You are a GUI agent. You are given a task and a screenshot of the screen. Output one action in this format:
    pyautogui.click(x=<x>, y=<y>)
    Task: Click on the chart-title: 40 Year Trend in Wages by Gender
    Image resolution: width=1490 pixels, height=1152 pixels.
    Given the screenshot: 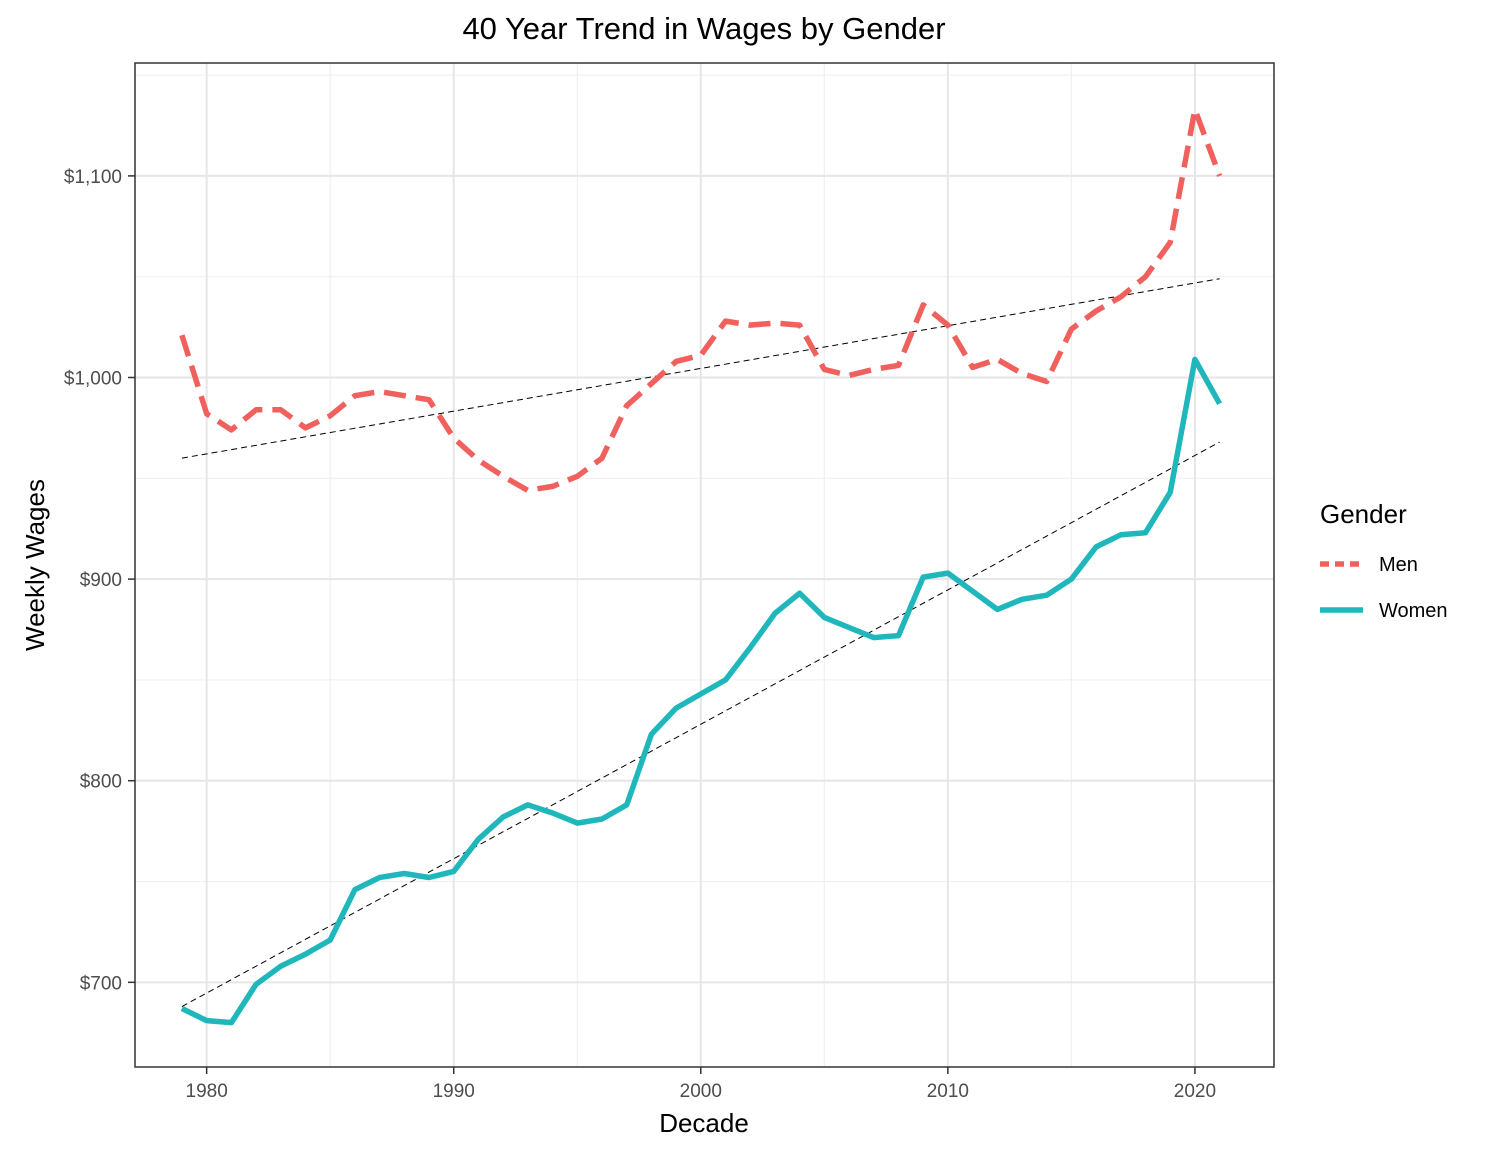 What is the action you would take?
    pyautogui.click(x=703, y=28)
    